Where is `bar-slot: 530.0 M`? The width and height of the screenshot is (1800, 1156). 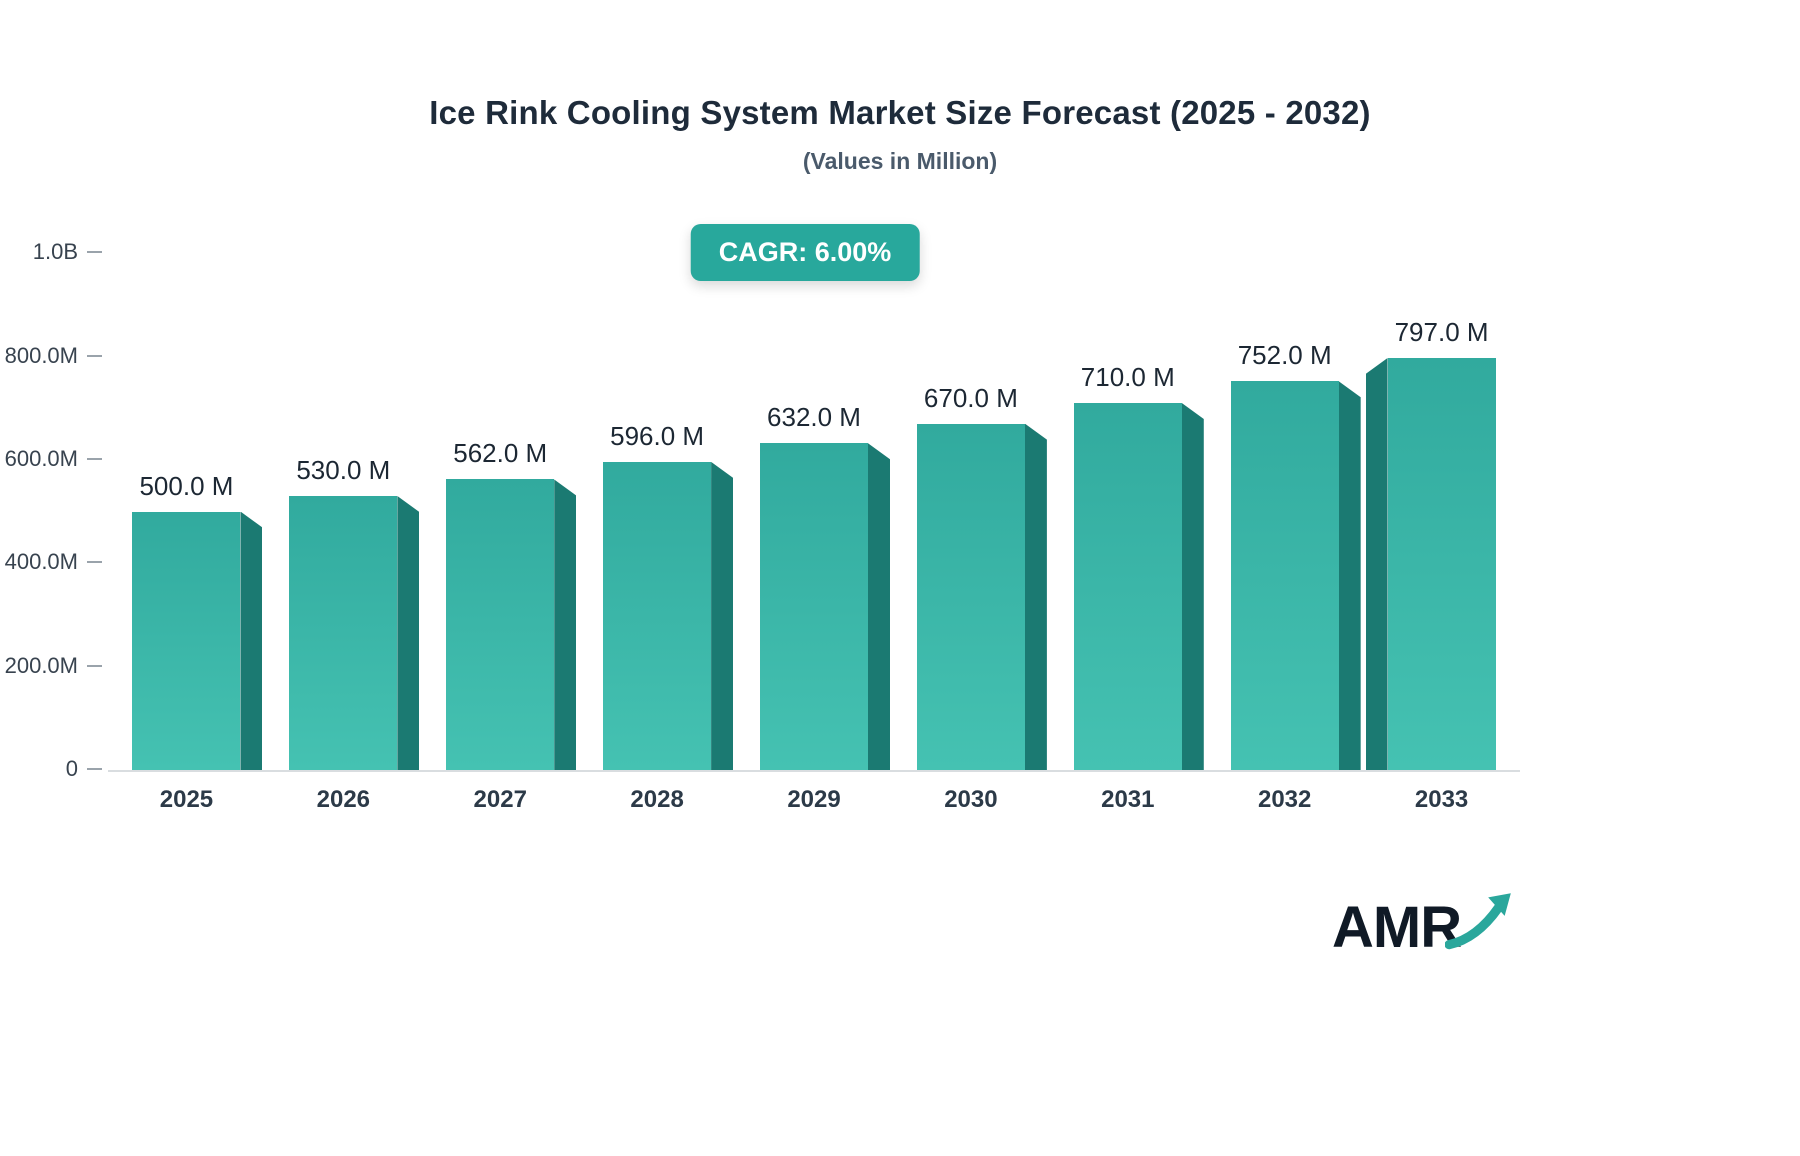
bar-slot: 530.0 M is located at coordinates (343, 511).